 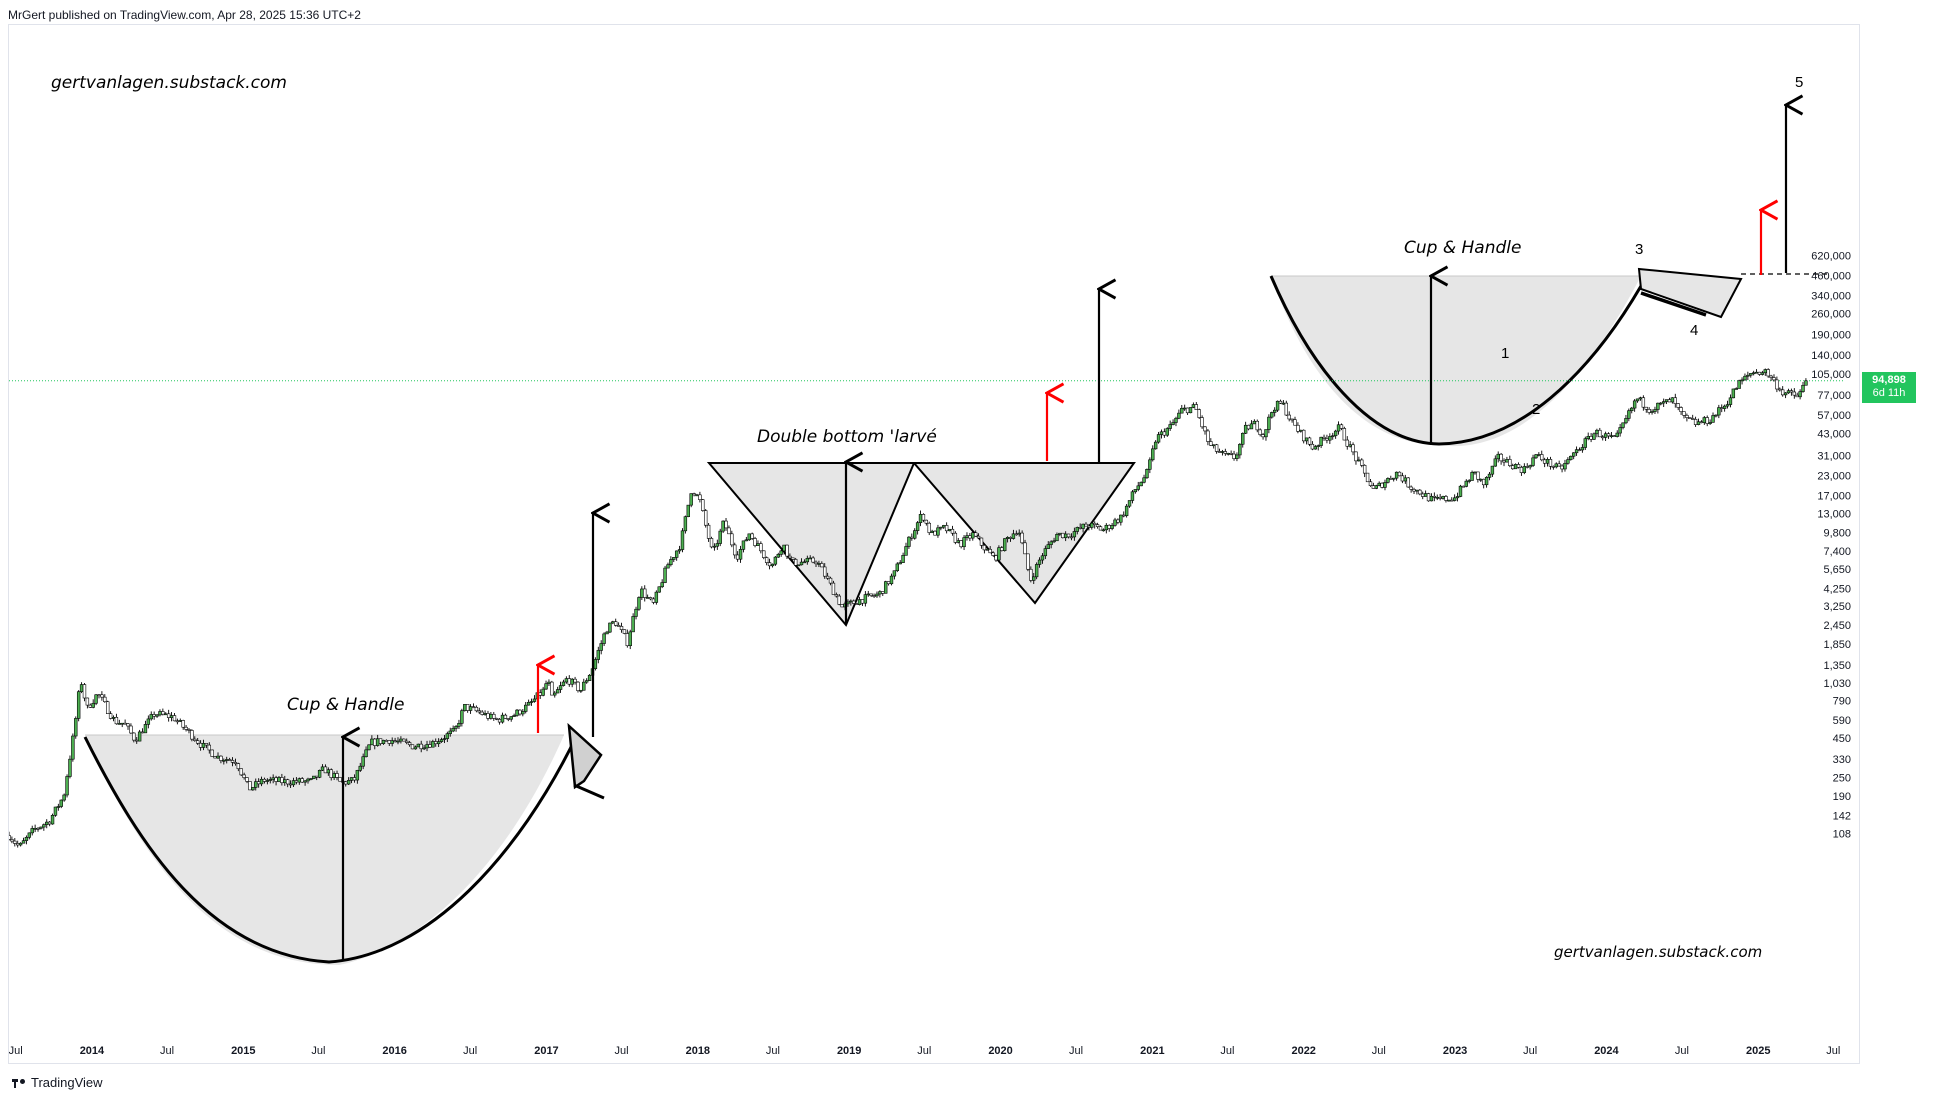 What do you see at coordinates (1834, 396) in the screenshot?
I see `y-tick-label: 77,000` at bounding box center [1834, 396].